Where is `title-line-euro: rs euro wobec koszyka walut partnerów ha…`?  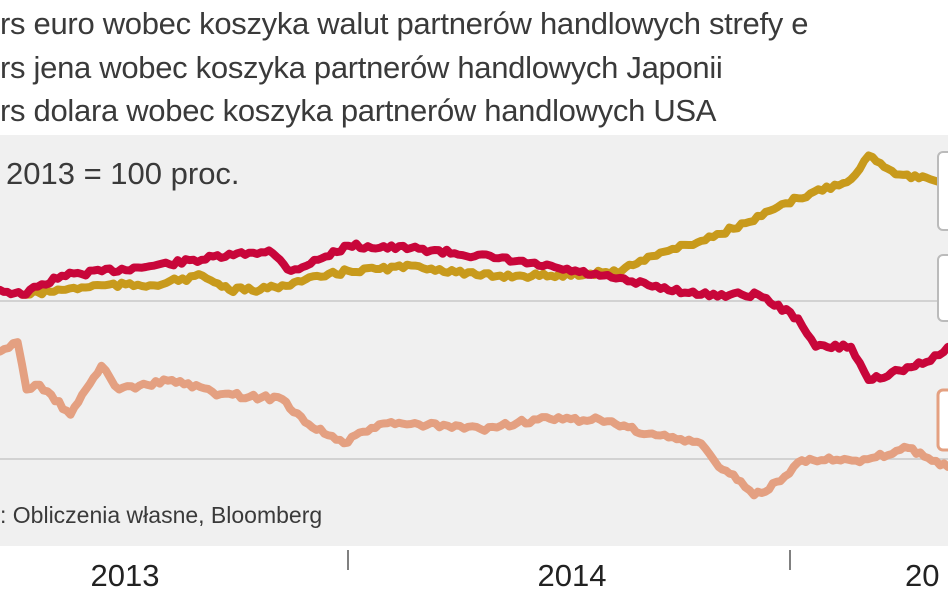
title-line-euro: rs euro wobec koszyka walut partnerów ha… is located at coordinates (404, 23).